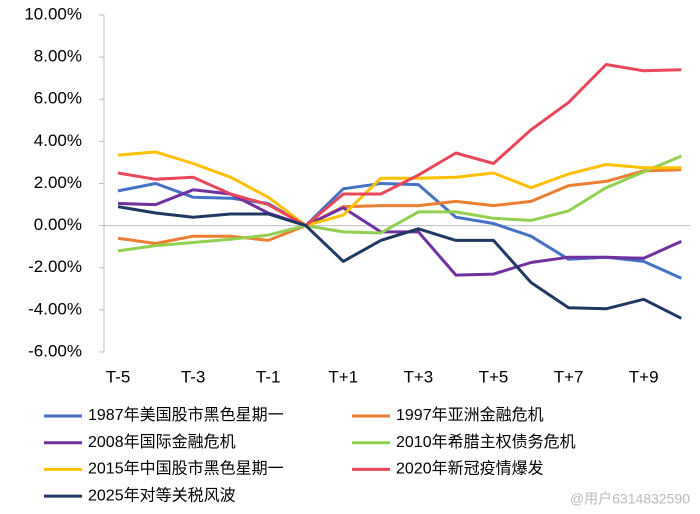  Describe the element at coordinates (162, 442) in the screenshot. I see `legend-label: 2008年国际金融危机` at that location.